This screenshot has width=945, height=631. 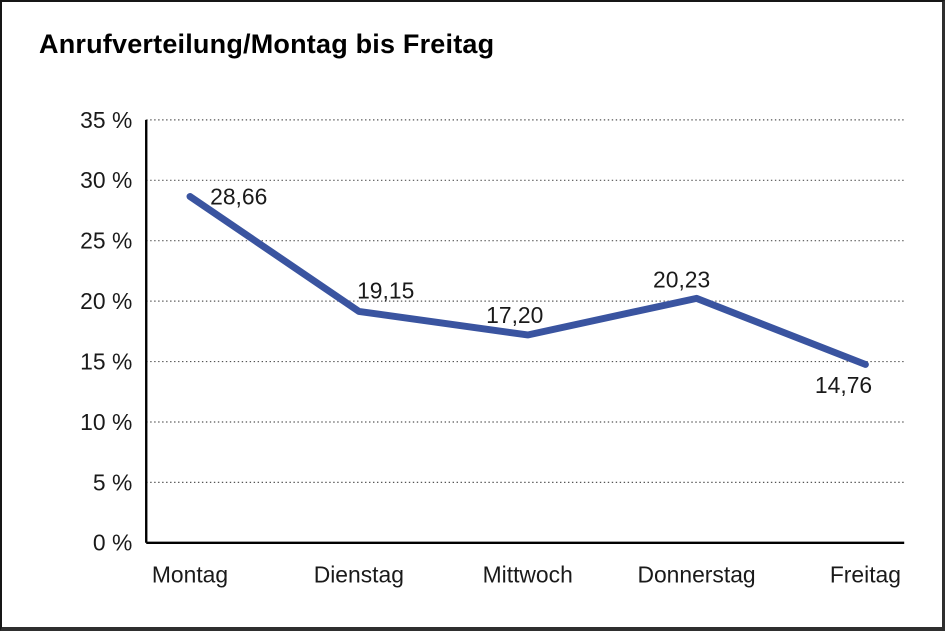 What do you see at coordinates (267, 44) in the screenshot?
I see `chart-title: Anrufverteilung/Montag bis Freitag` at bounding box center [267, 44].